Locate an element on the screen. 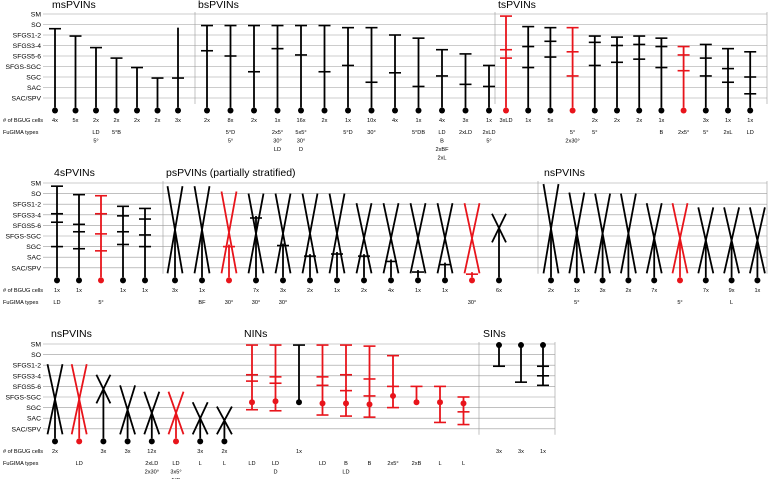  cell-bar: 1x LD is located at coordinates (57, 245).